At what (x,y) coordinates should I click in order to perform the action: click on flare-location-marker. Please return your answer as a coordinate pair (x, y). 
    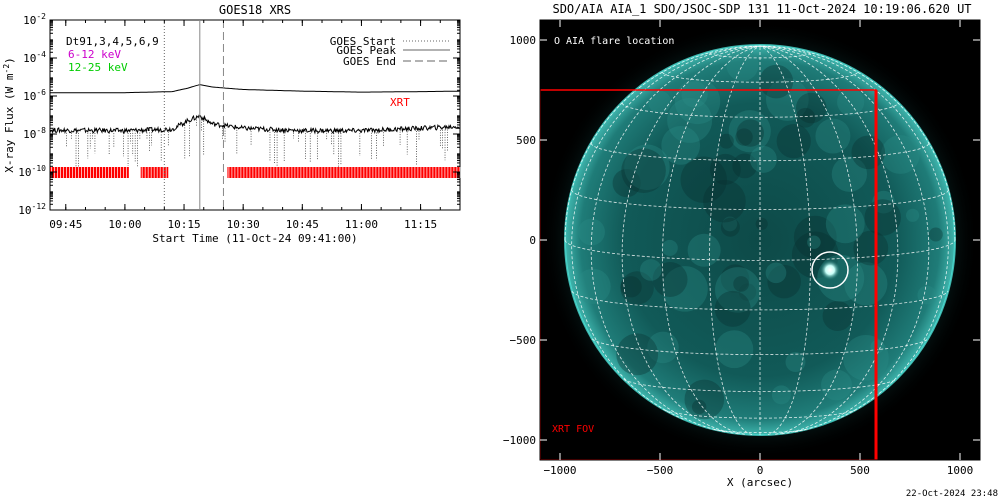
    Looking at the image, I should click on (830, 270).